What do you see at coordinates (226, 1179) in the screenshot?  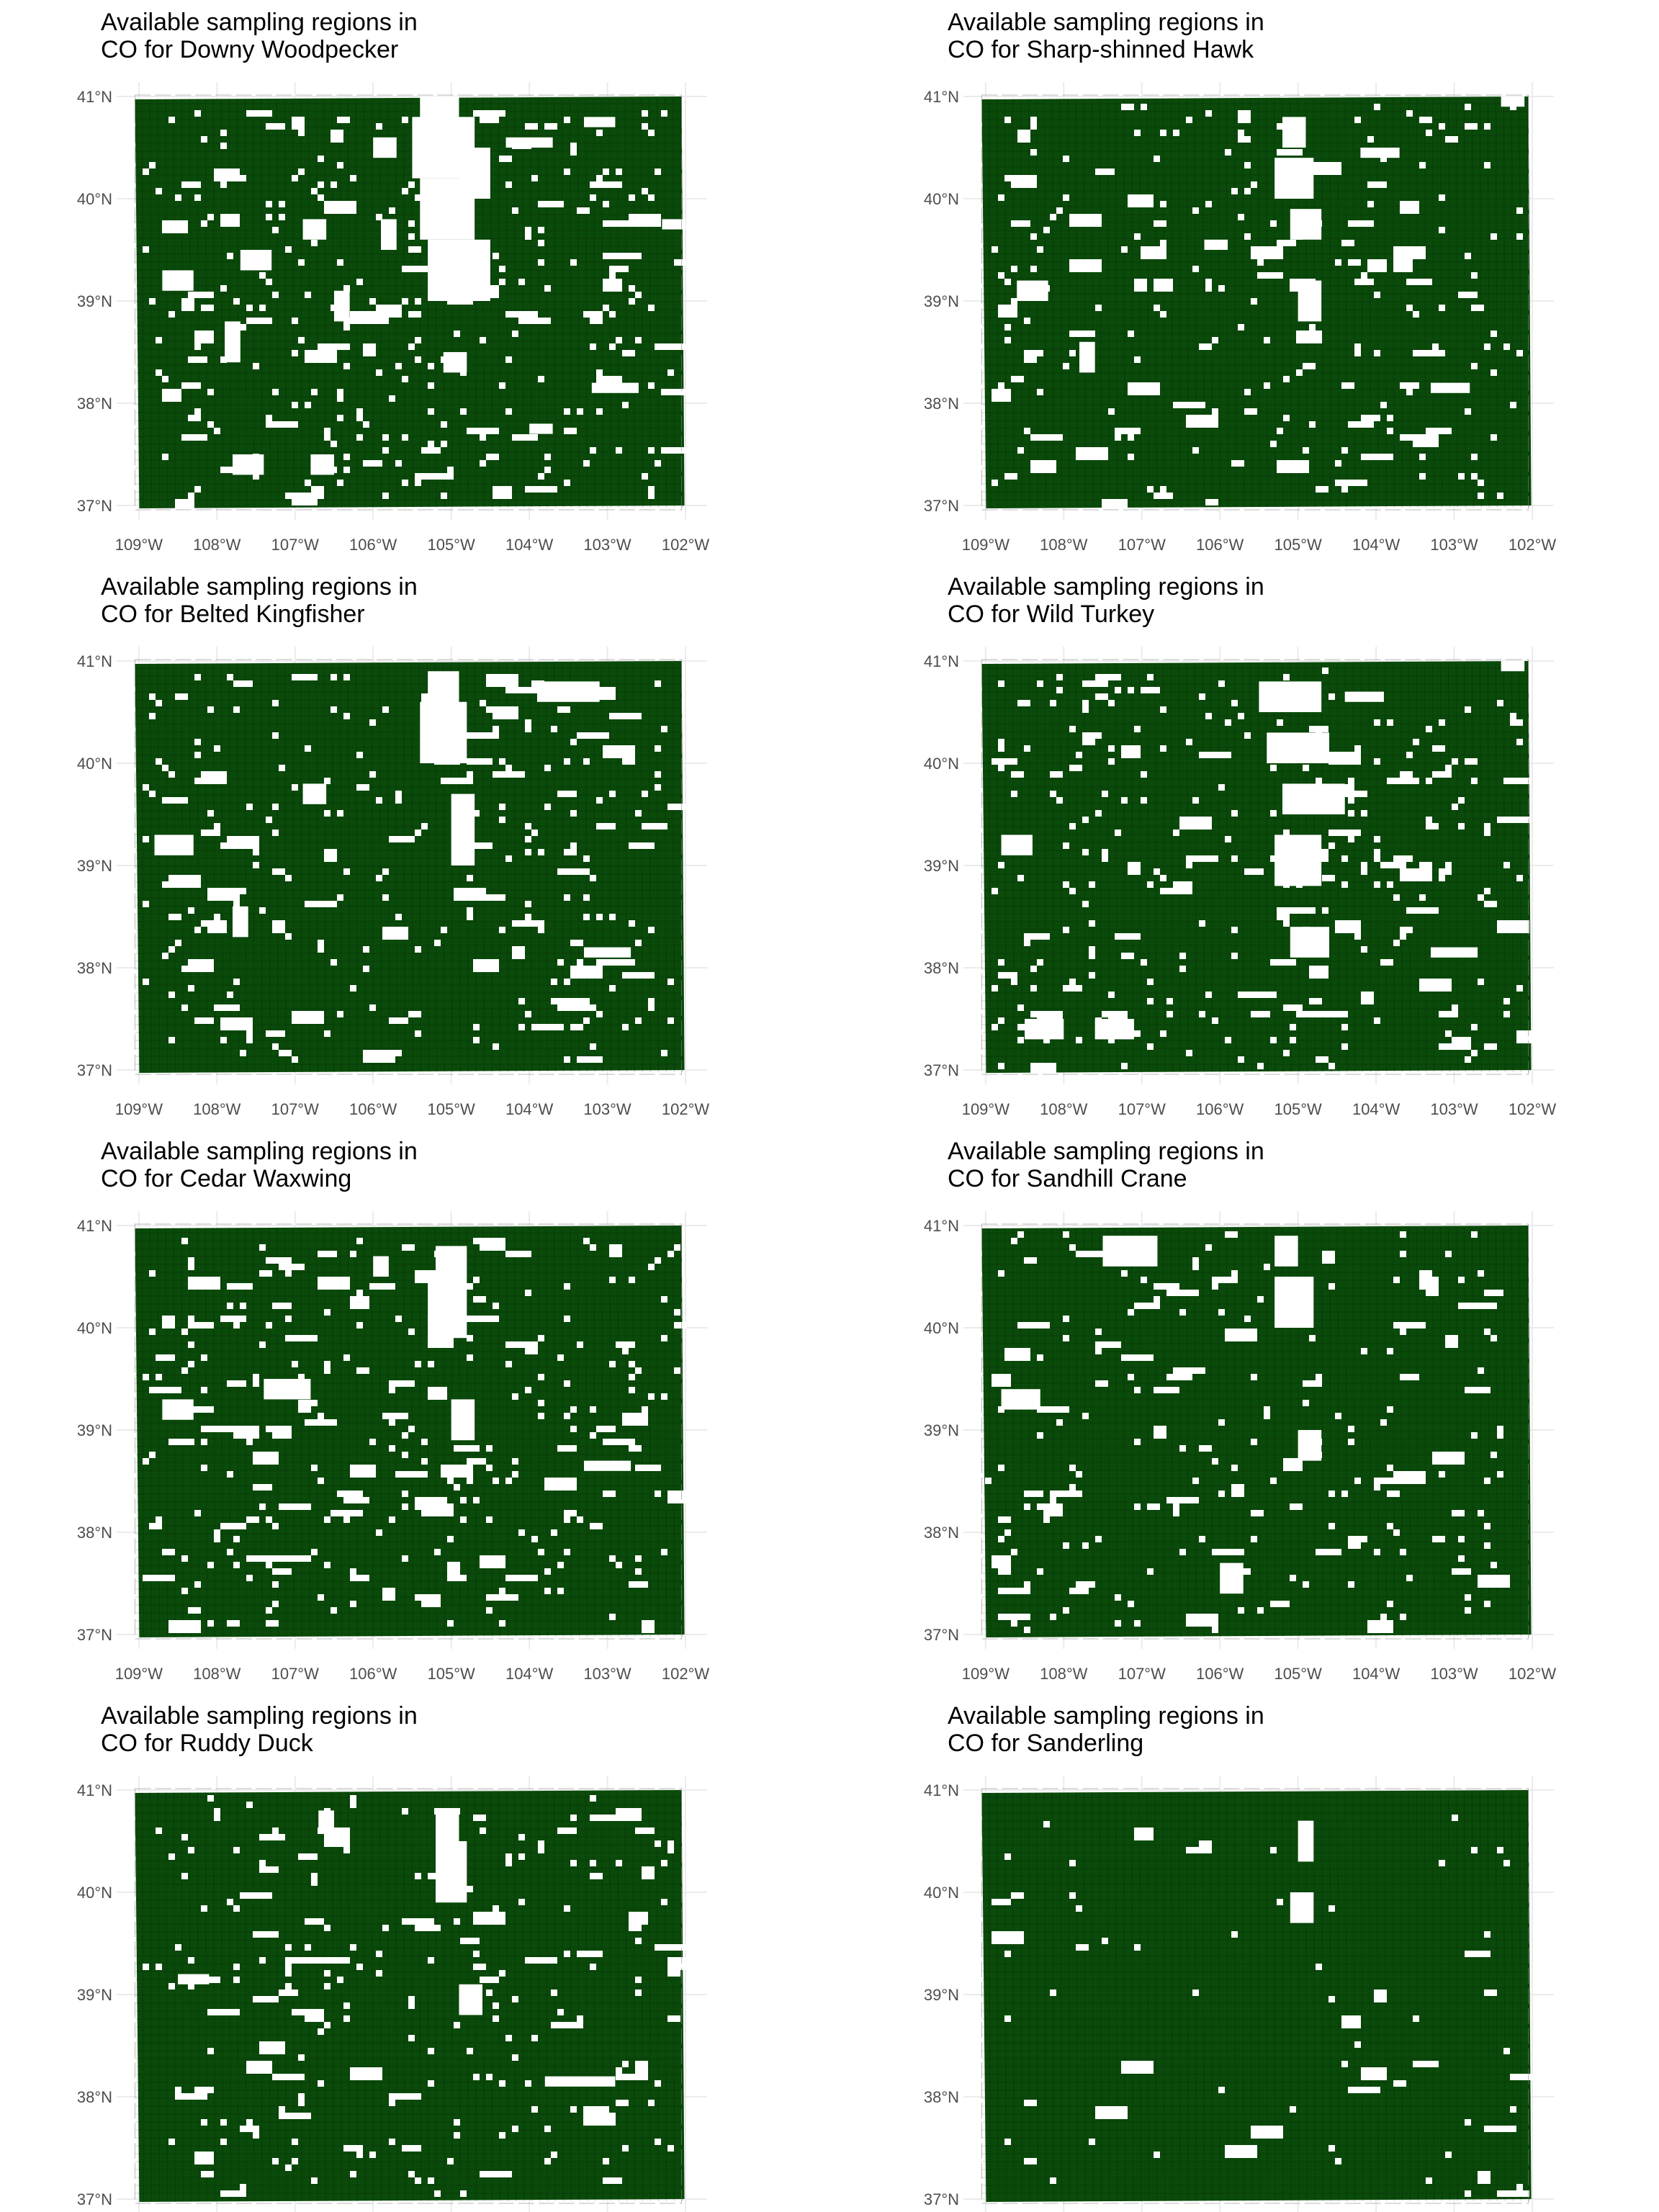 I see `panel-title-line2: CO for Cedar Waxwing` at bounding box center [226, 1179].